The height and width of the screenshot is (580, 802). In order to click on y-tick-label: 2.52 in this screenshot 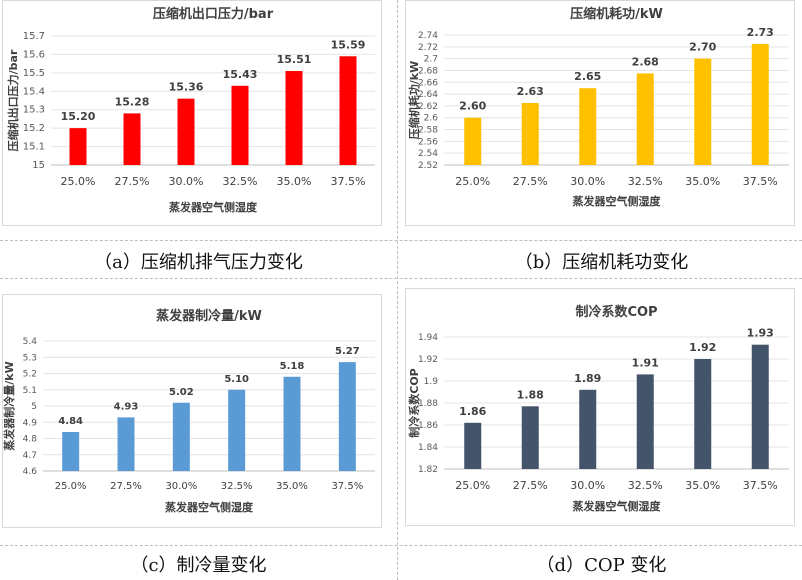, I will do `click(428, 166)`.